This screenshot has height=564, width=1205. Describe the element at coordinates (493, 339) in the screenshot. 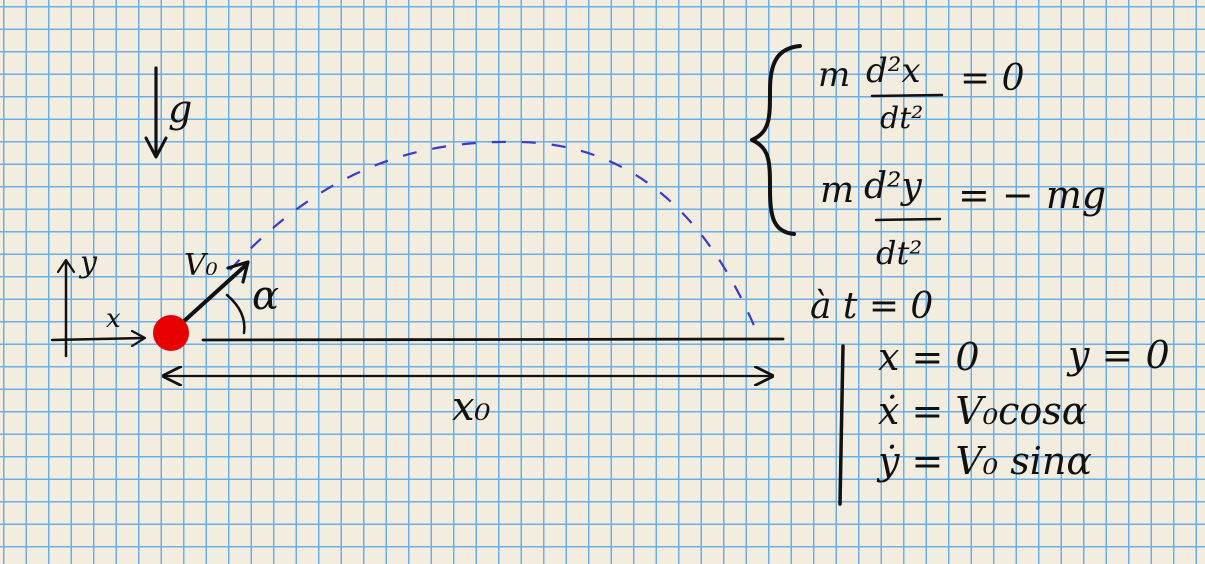

I see `ground-line` at that location.